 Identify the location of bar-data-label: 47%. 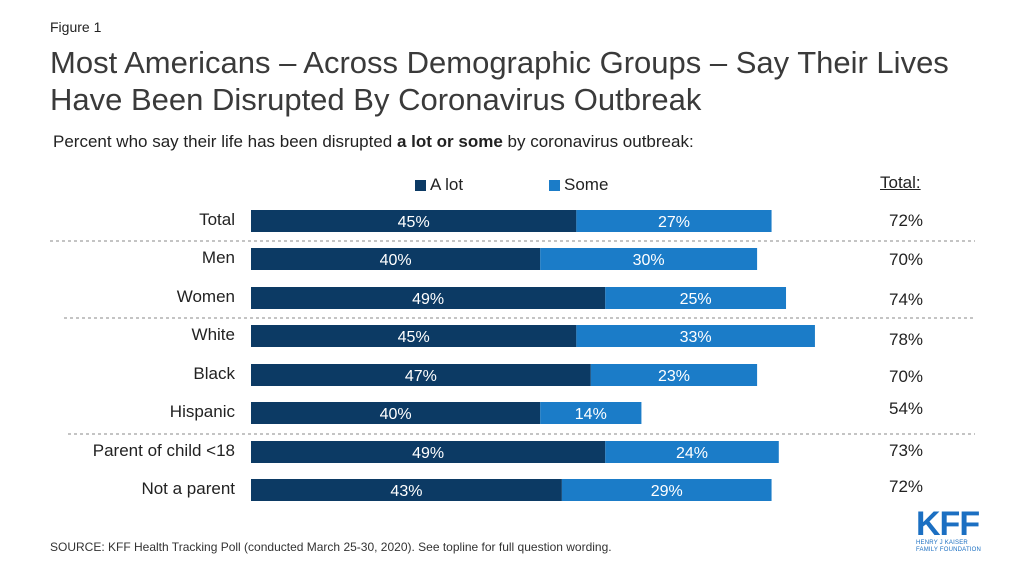
(421, 376).